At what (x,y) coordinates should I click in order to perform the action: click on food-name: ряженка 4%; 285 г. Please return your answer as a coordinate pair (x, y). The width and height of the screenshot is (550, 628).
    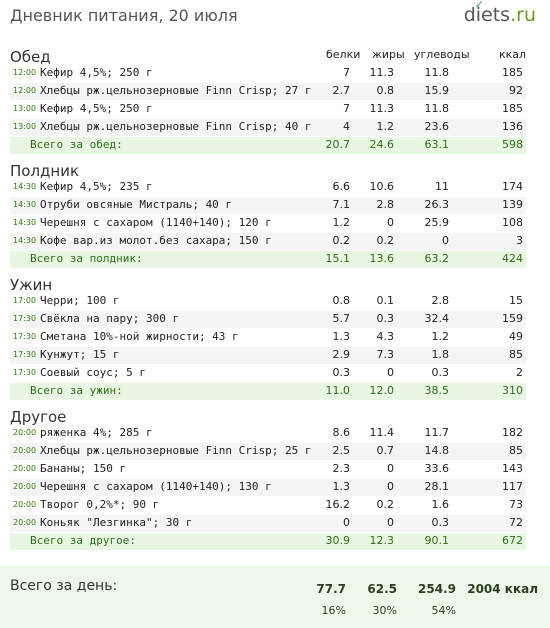
    Looking at the image, I should click on (96, 432).